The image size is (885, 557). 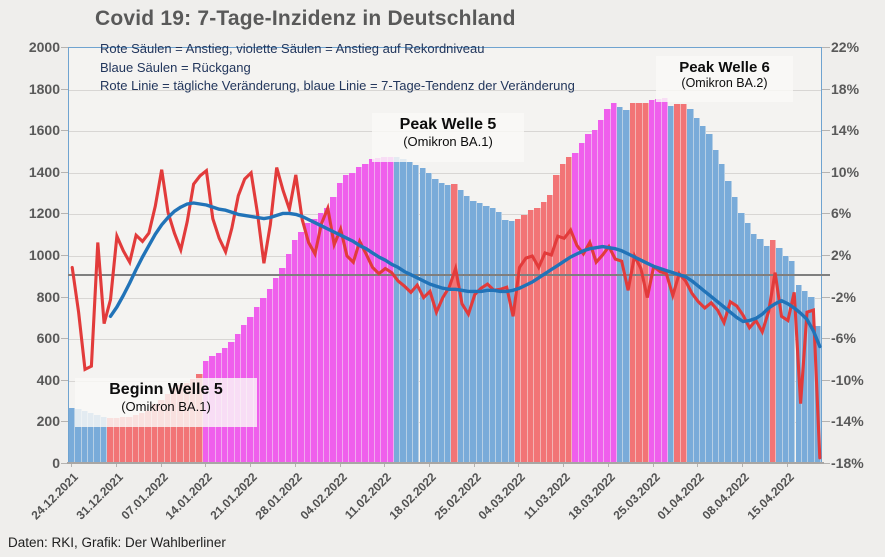 What do you see at coordinates (44, 171) in the screenshot?
I see `y-axis-label-left: 1400` at bounding box center [44, 171].